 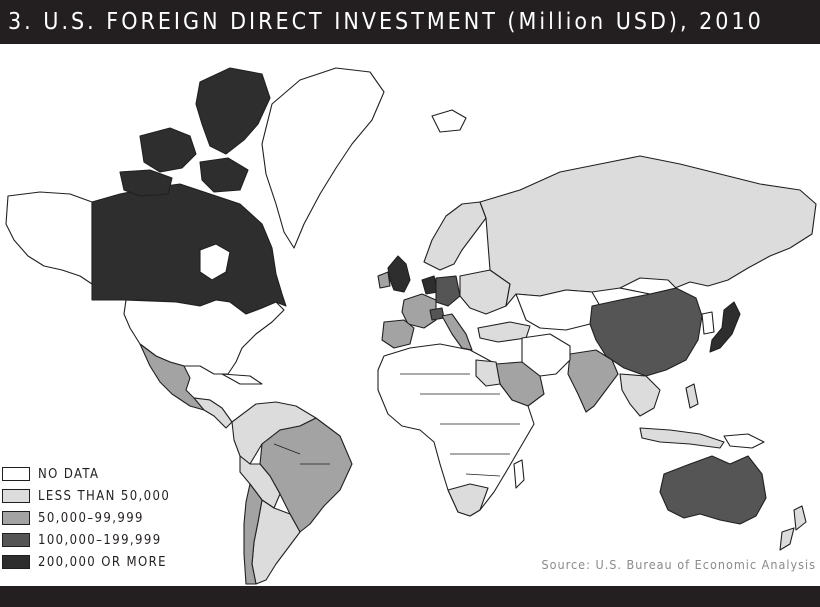 I want to click on region-south-africa, so click(x=468, y=500).